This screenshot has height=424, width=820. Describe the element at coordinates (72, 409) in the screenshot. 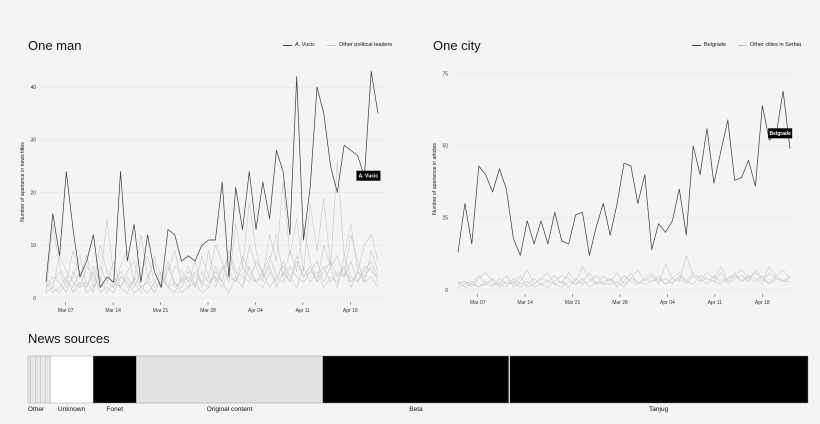

I see `source-label-unknown: Unknown` at that location.